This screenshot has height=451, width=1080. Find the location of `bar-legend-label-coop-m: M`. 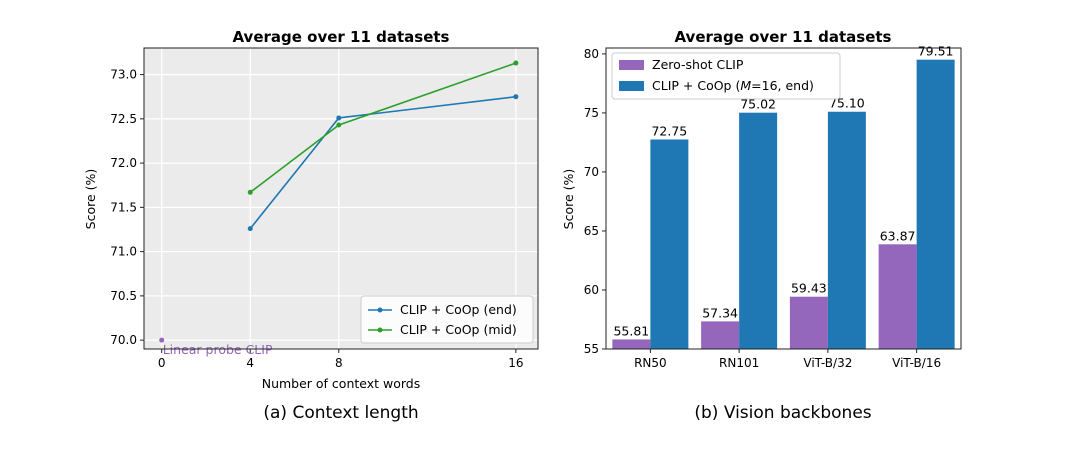

bar-legend-label-coop-m: M is located at coordinates (745, 85).